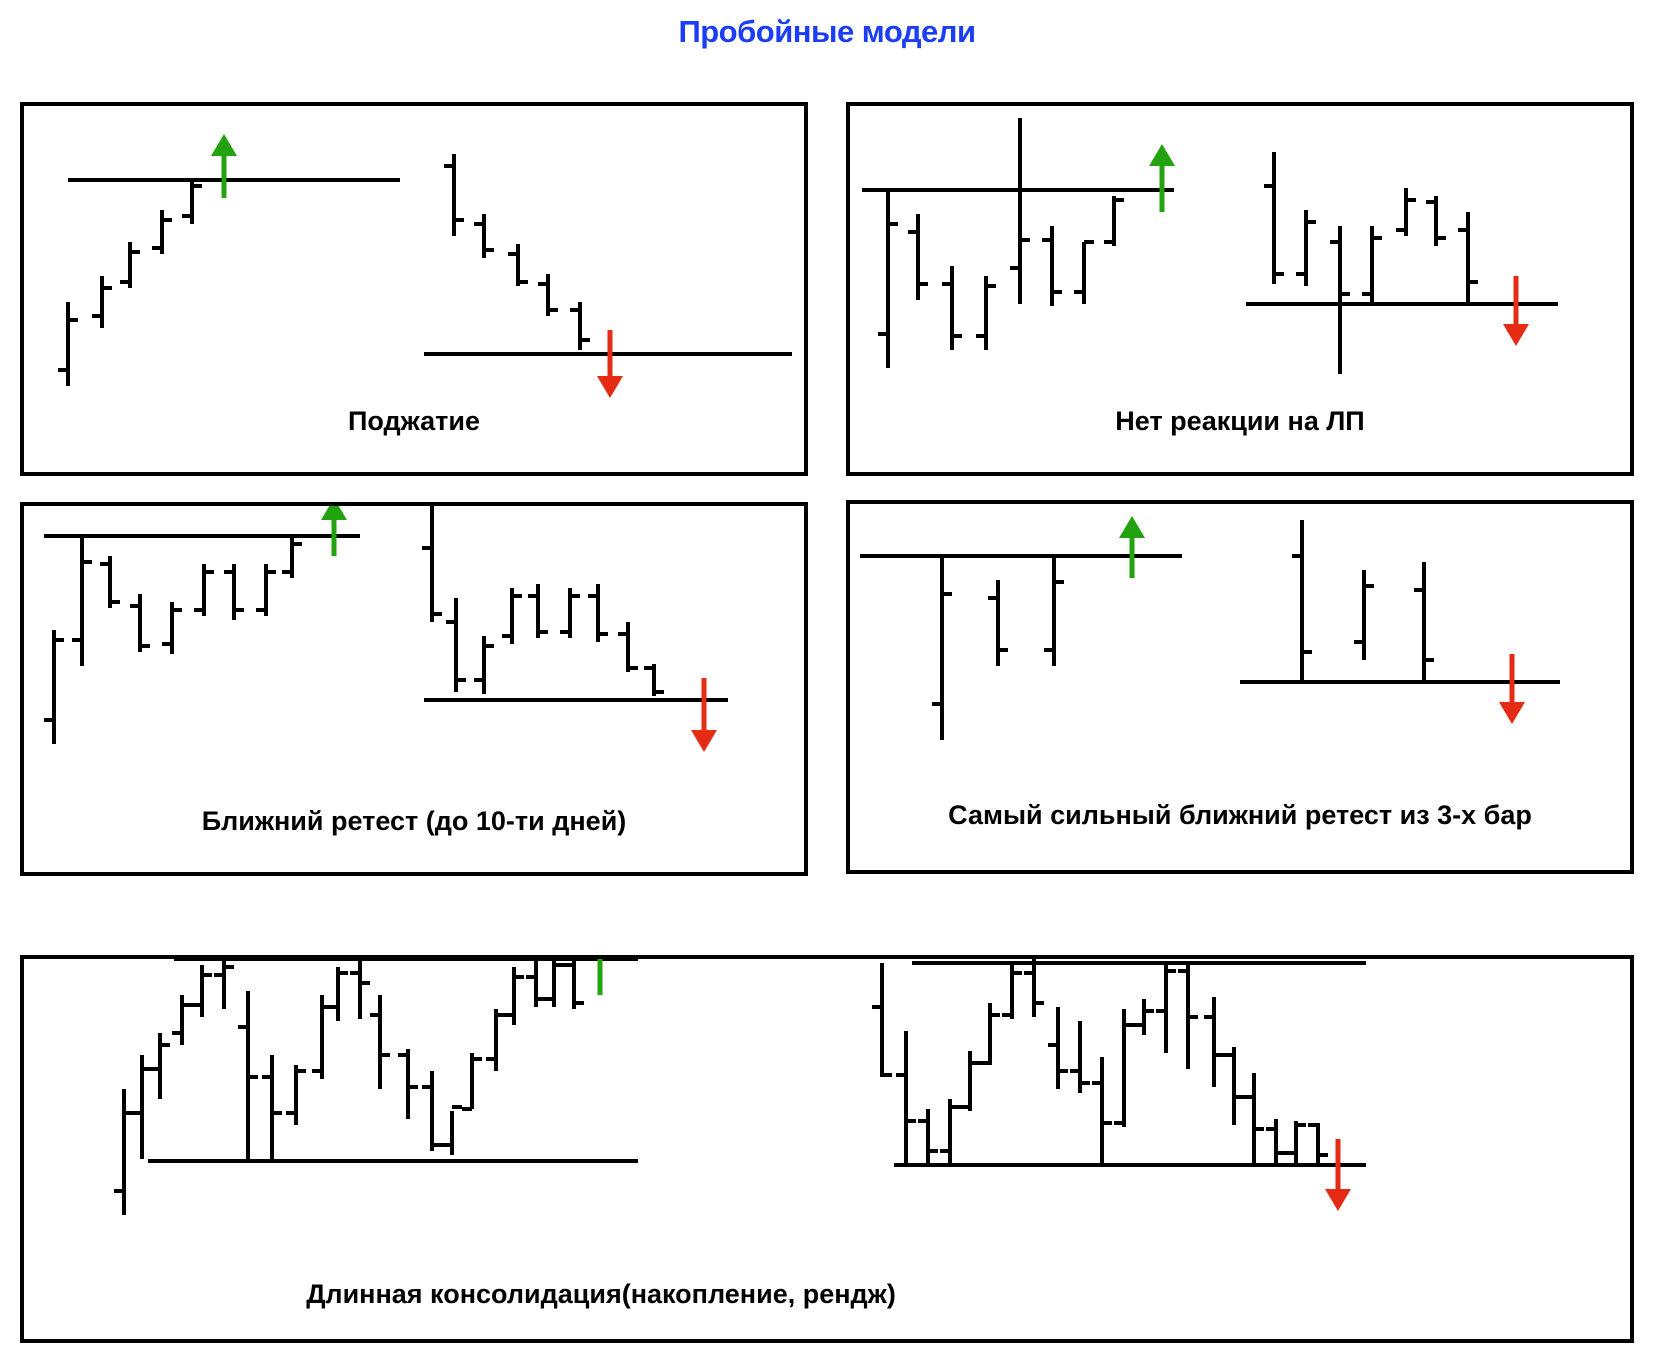 Image resolution: width=1654 pixels, height=1362 pixels. Describe the element at coordinates (413, 421) in the screenshot. I see `panel-label: Поджатие` at that location.